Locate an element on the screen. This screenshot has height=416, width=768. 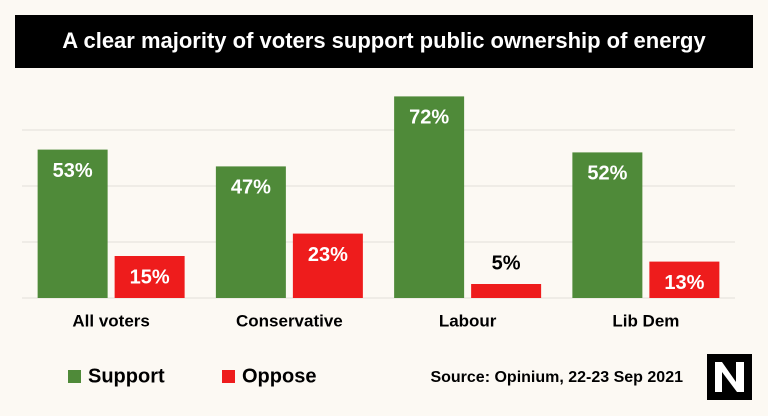
source: Source: Opinium, 22-23 Sep 2021 is located at coordinates (556, 377).